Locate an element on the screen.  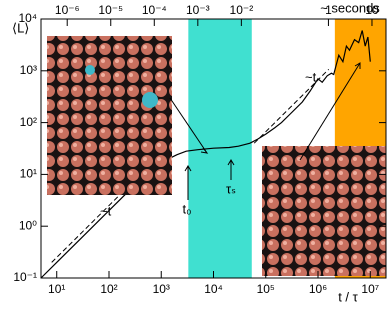
x2-tick-label: 10⁻² is located at coordinates (242, 10).